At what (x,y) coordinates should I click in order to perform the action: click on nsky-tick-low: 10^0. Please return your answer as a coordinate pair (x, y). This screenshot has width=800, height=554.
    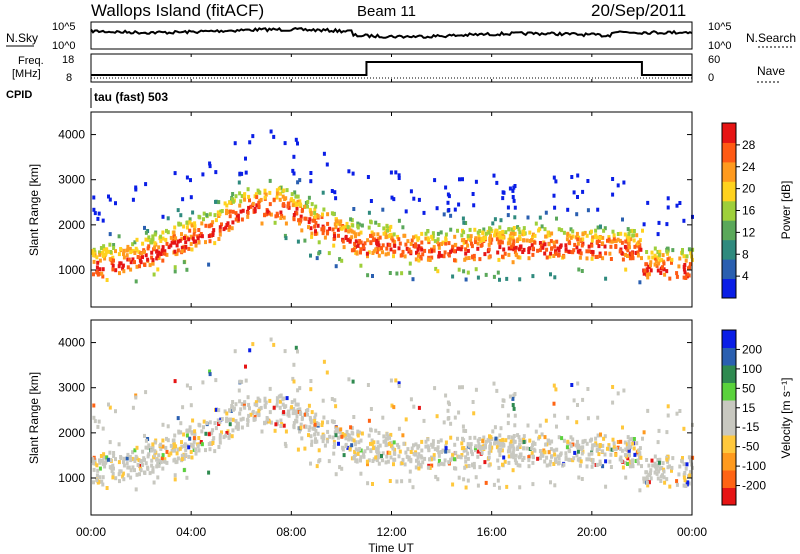
    Looking at the image, I should click on (64, 46).